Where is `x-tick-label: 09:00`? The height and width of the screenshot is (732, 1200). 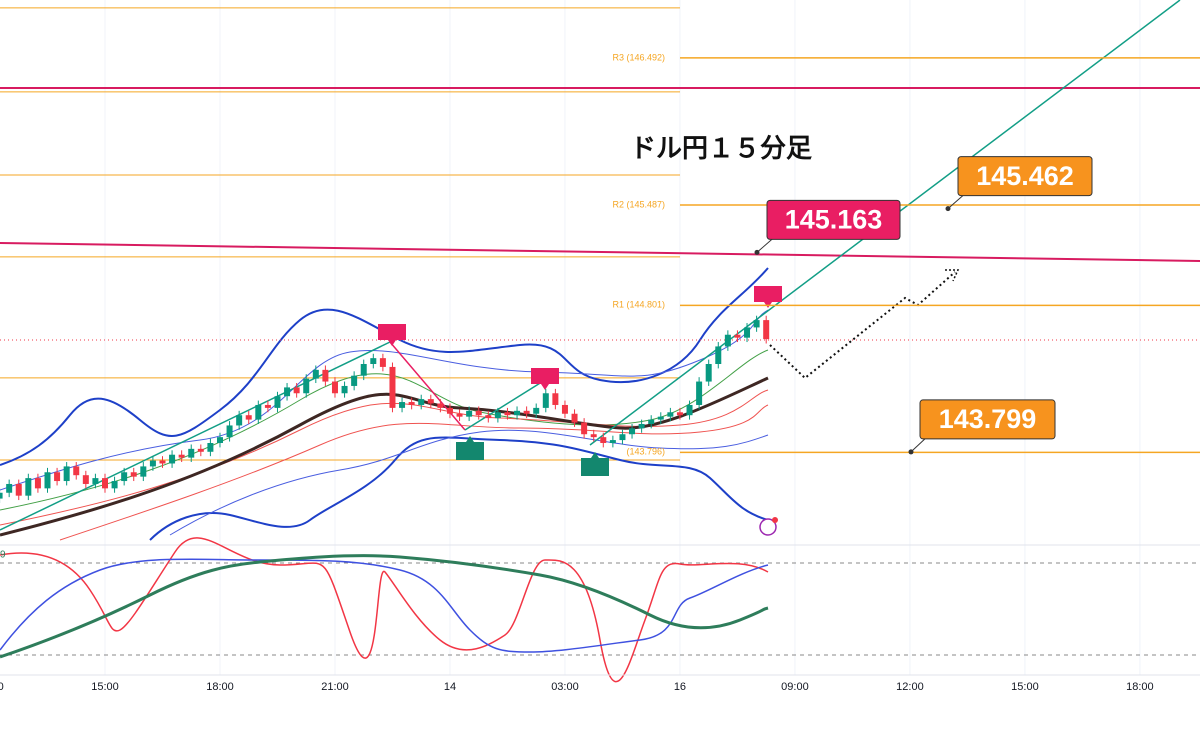 x-tick-label: 09:00 is located at coordinates (795, 687).